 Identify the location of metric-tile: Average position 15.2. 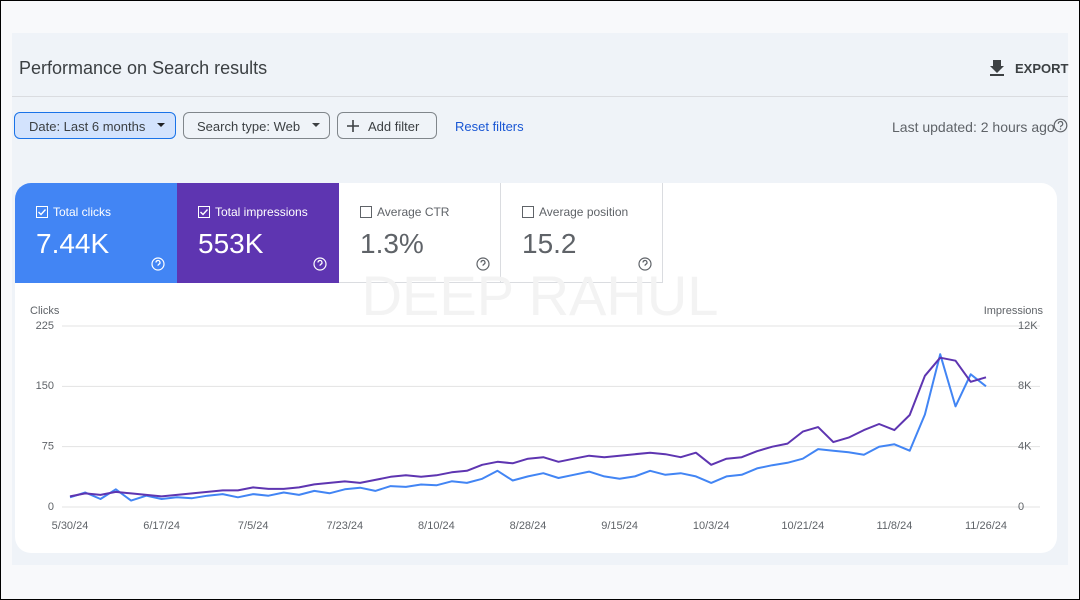
(582, 233).